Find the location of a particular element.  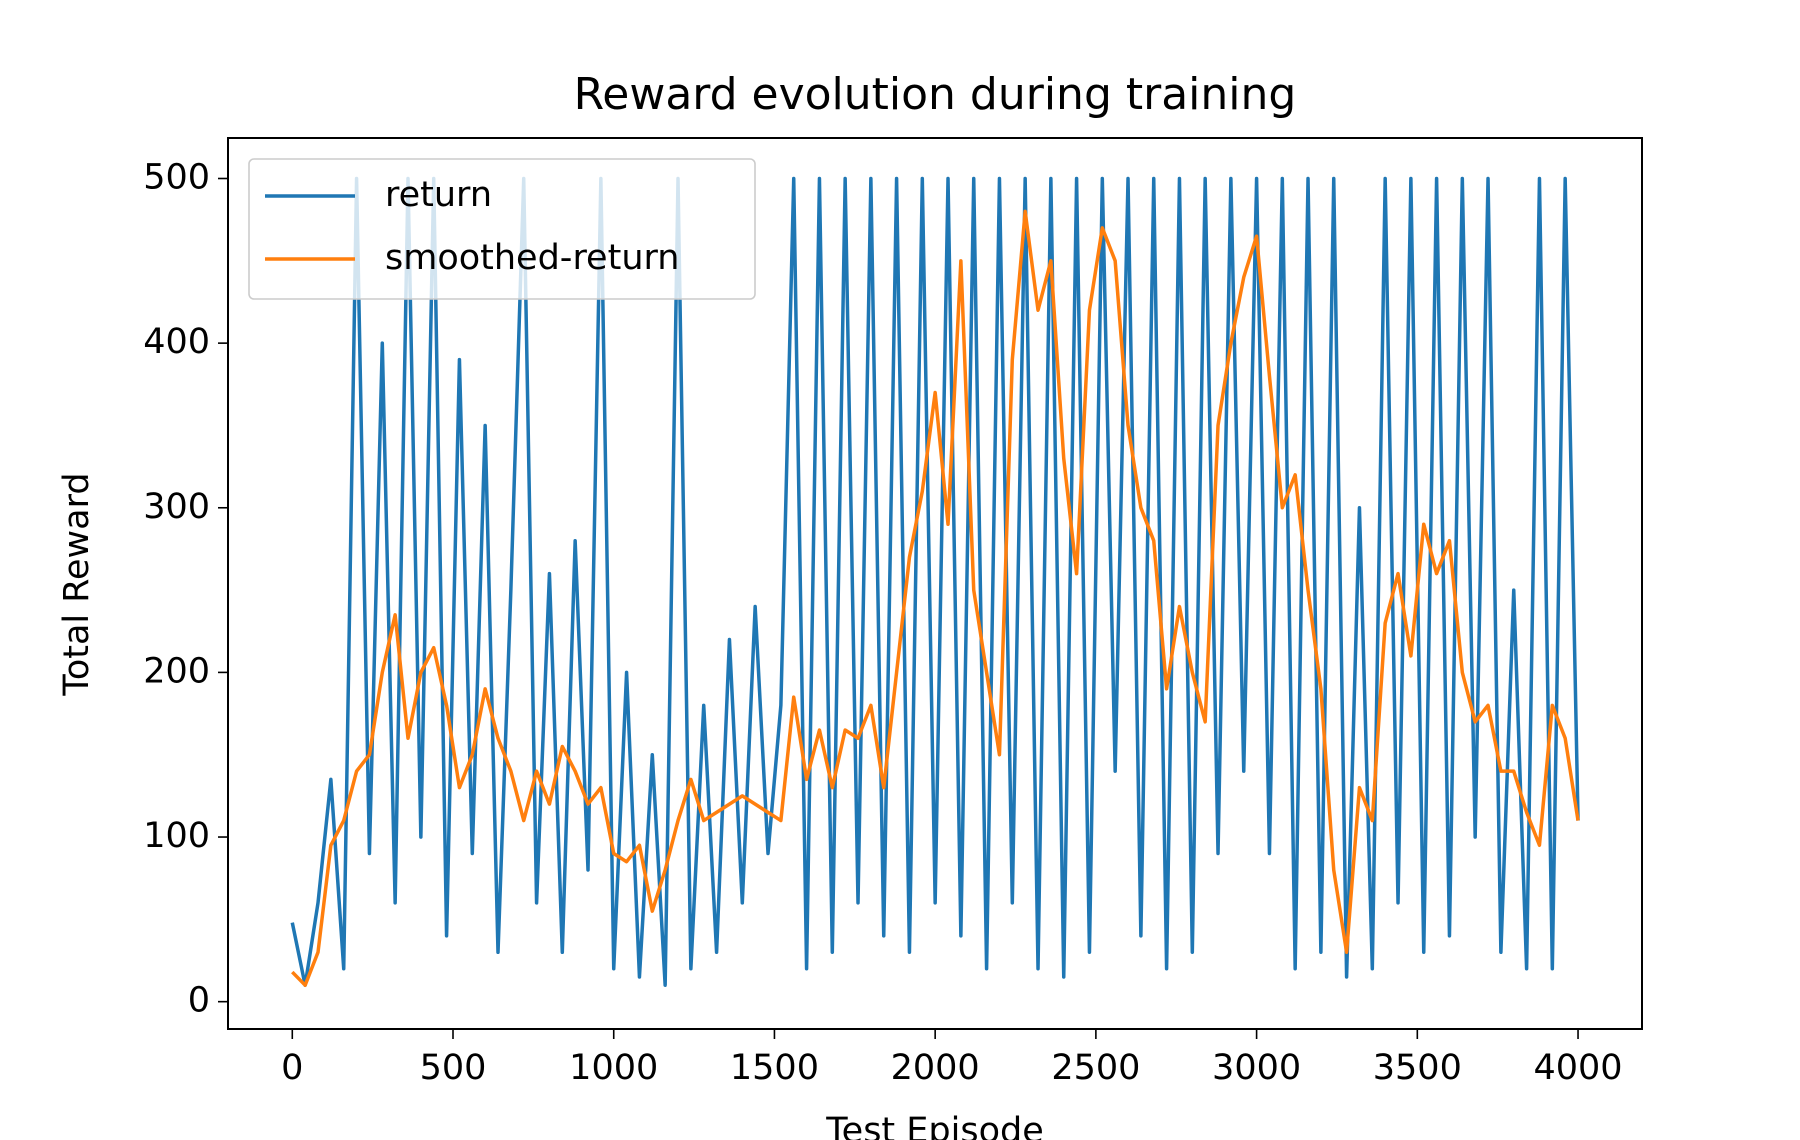

y-tick-label: 100 is located at coordinates (176, 836).